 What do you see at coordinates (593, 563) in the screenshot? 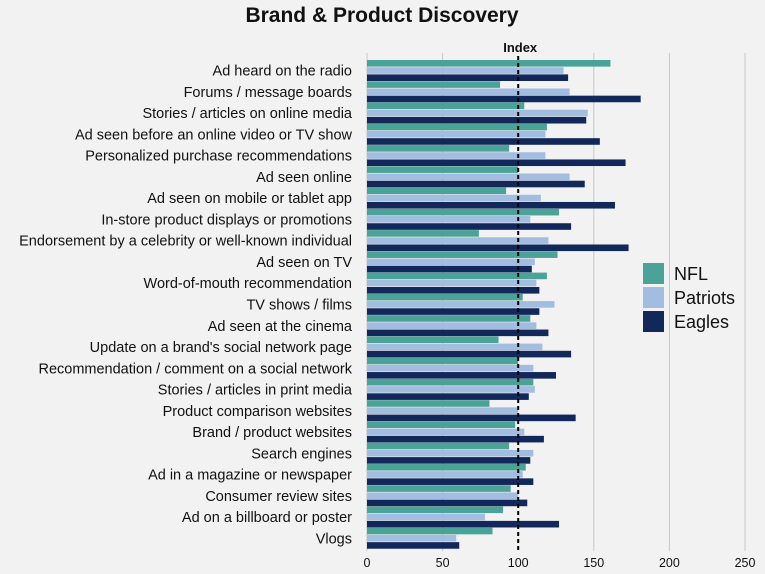
I see `x-tick-label: 150` at bounding box center [593, 563].